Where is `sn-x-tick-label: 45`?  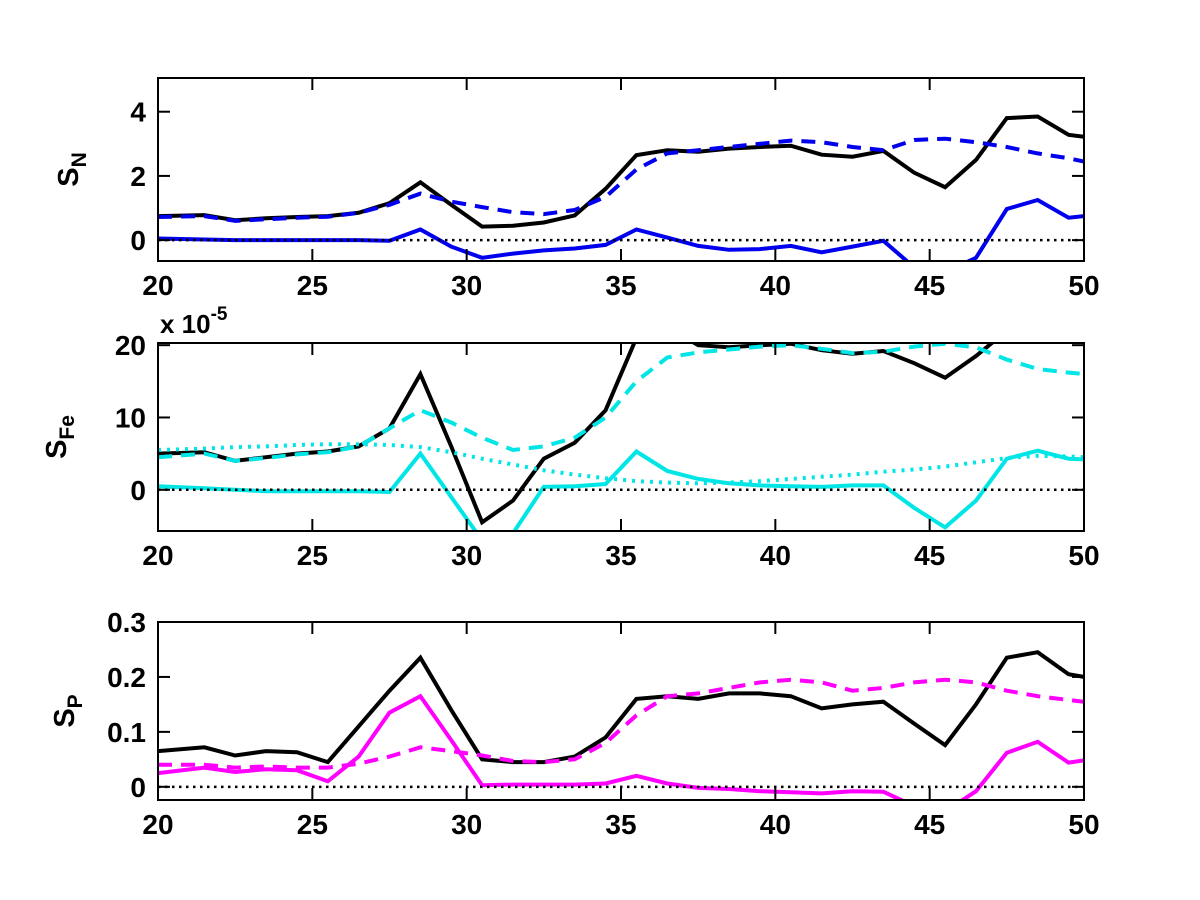
sn-x-tick-label: 45 is located at coordinates (929, 285).